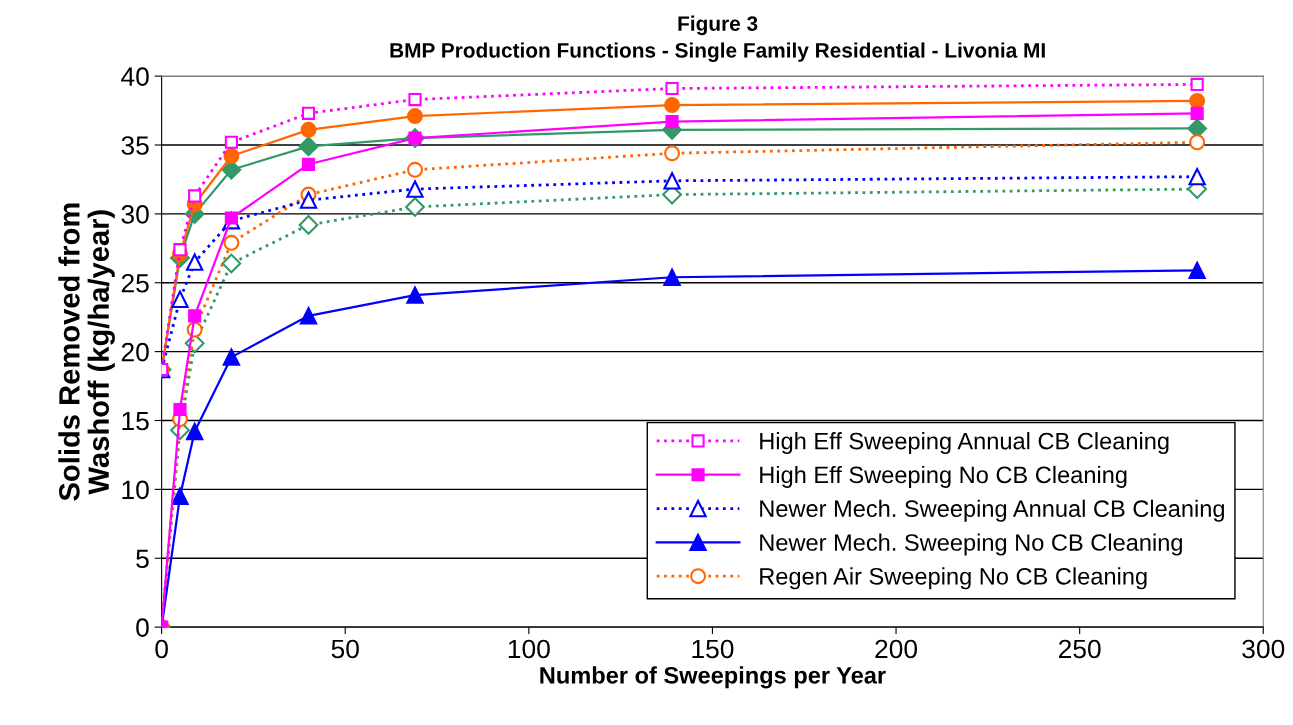 The image size is (1293, 725). Describe the element at coordinates (142, 627) in the screenshot. I see `y-tick-label: 0` at that location.